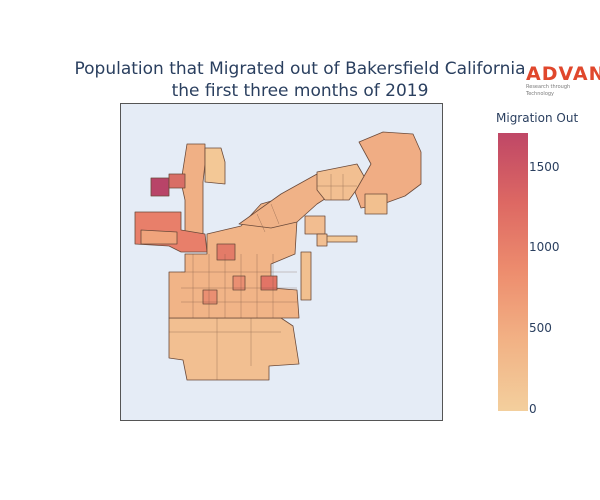 This screenshot has width=600, height=500. I want to click on region-east-strip, so click(341, 239).